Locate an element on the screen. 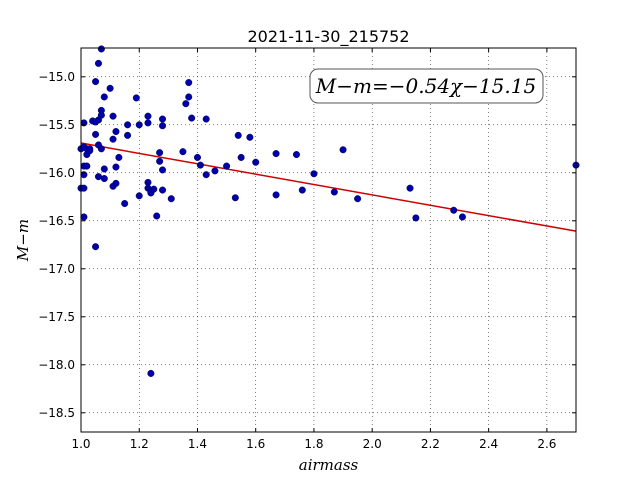 This screenshot has height=480, width=640. fit-annotation-text: M−m=−0.54χ−15.15 is located at coordinates (425, 86).